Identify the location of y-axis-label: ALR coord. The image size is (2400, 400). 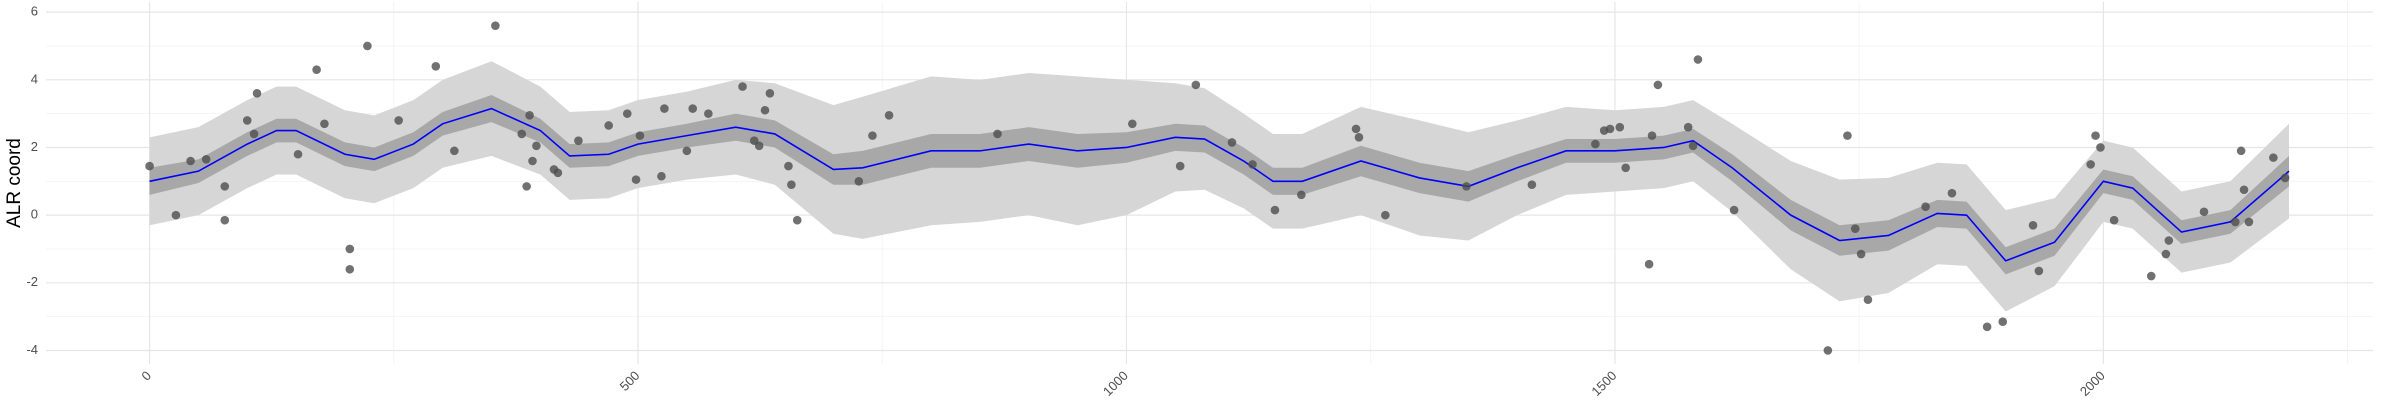
(14, 183).